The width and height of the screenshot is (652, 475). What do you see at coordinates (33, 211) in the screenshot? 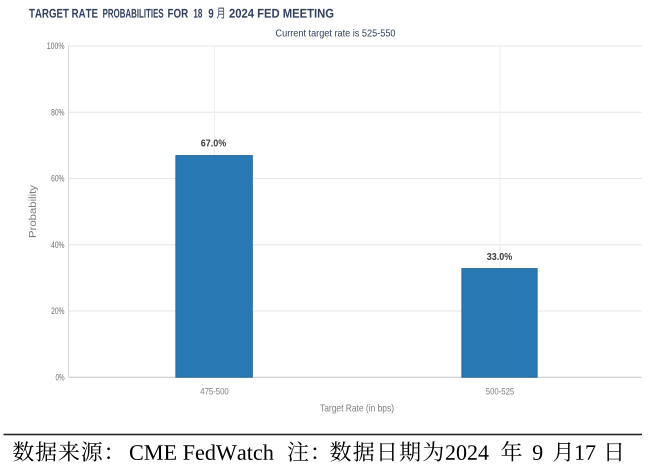
I see `svg-text: Probability` at bounding box center [33, 211].